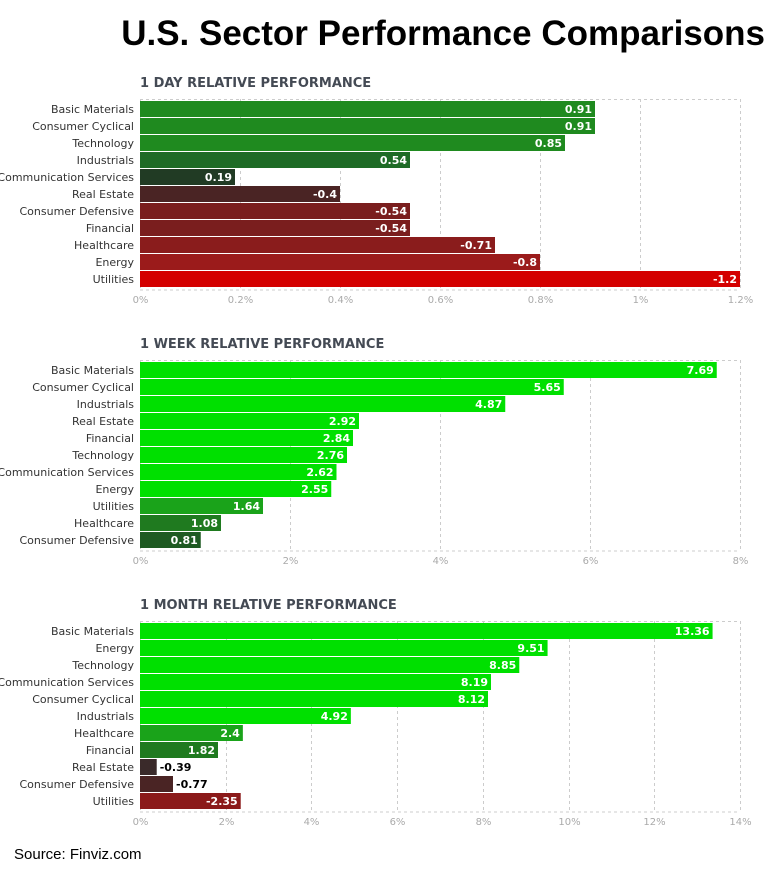 Image resolution: width=782 pixels, height=869 pixels. What do you see at coordinates (540, 300) in the screenshot?
I see `x-tick-label: 0.8%` at bounding box center [540, 300].